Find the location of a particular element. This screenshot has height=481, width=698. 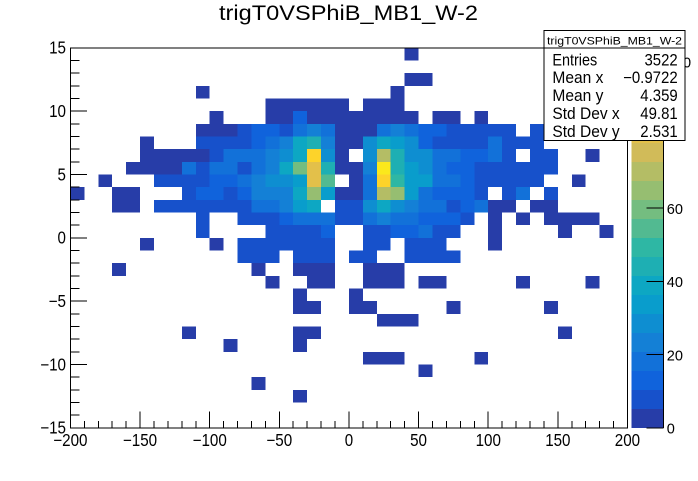

svg-text: −15 is located at coordinates (53, 428).